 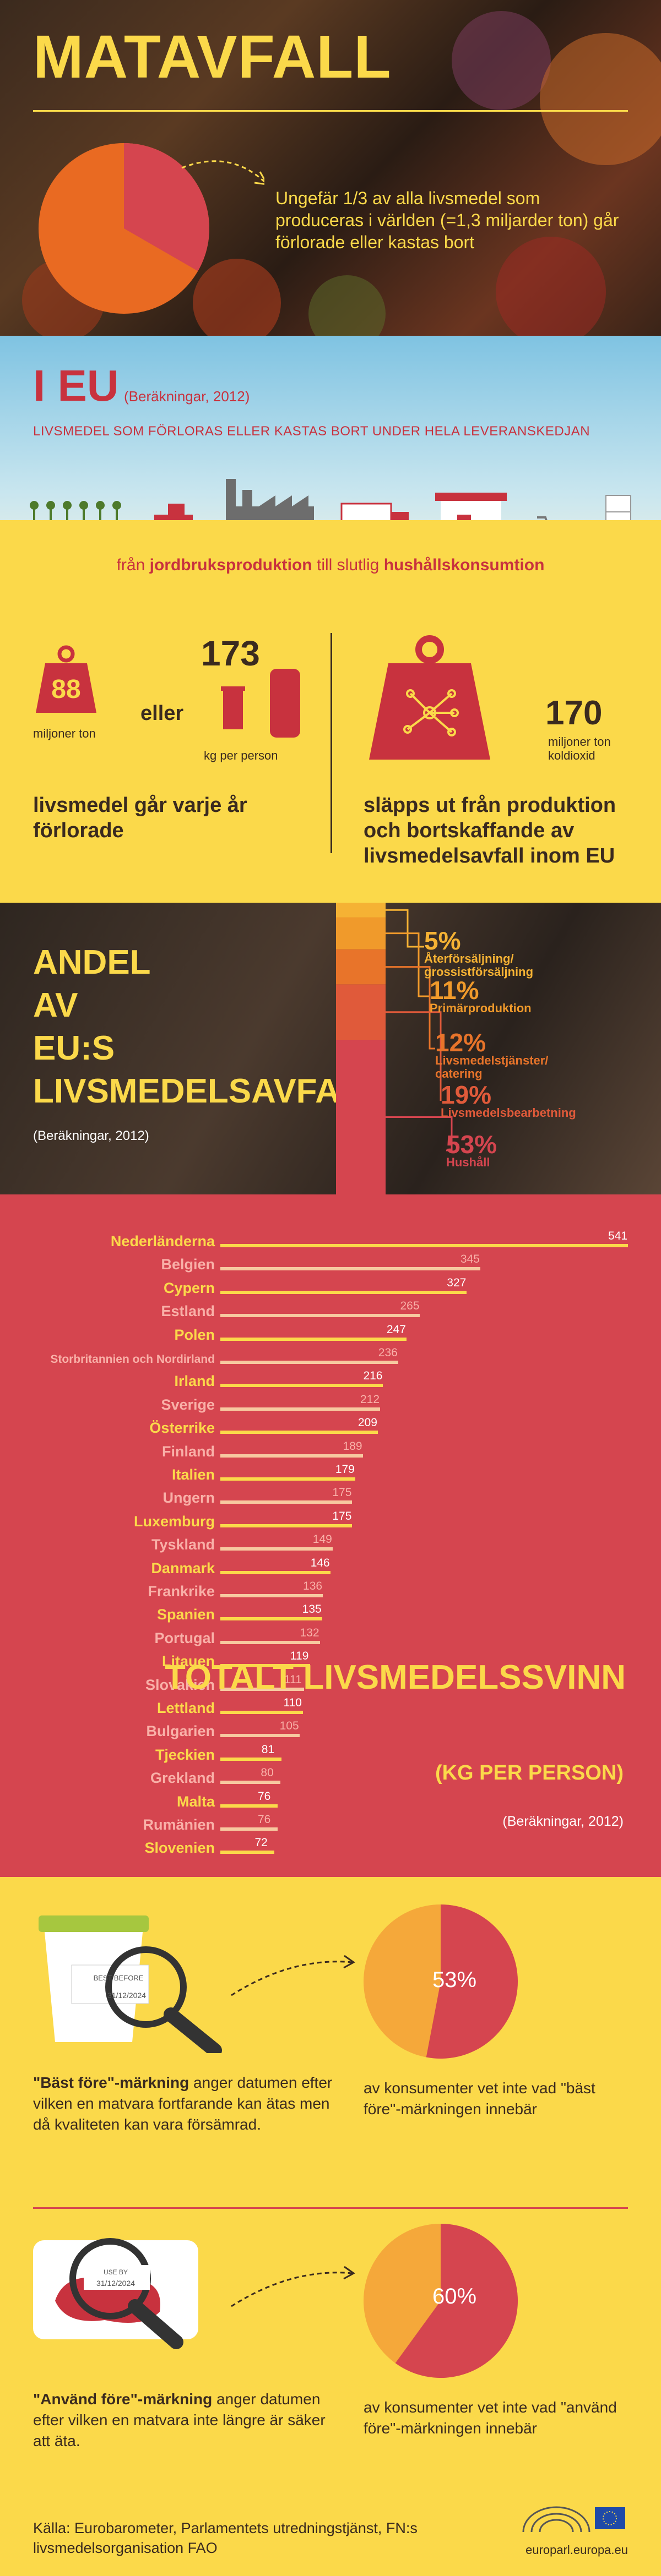 What do you see at coordinates (151, 228) in the screenshot?
I see `world-food-pie` at bounding box center [151, 228].